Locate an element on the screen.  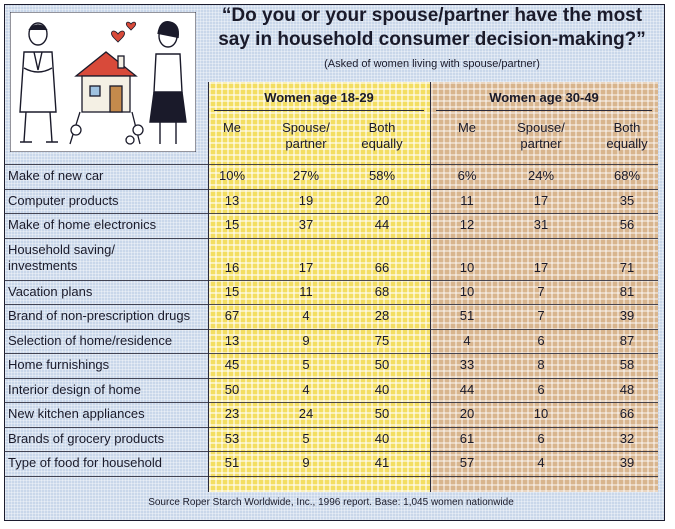
table-cell: 8 is located at coordinates (541, 364).